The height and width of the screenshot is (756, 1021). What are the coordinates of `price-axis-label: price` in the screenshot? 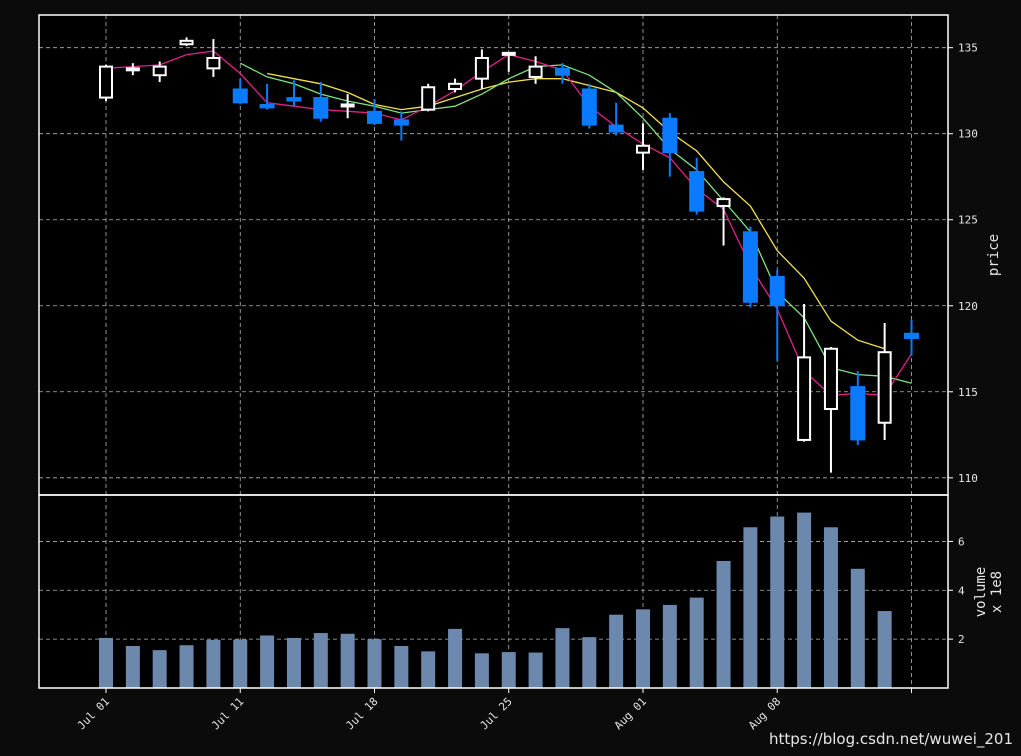 It's located at (994, 255).